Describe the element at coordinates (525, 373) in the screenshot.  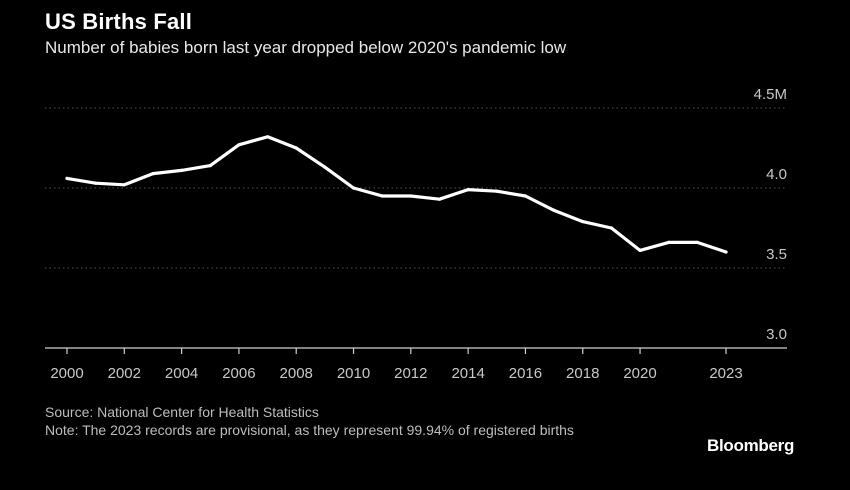
I see `x-tick-label: 2016` at that location.